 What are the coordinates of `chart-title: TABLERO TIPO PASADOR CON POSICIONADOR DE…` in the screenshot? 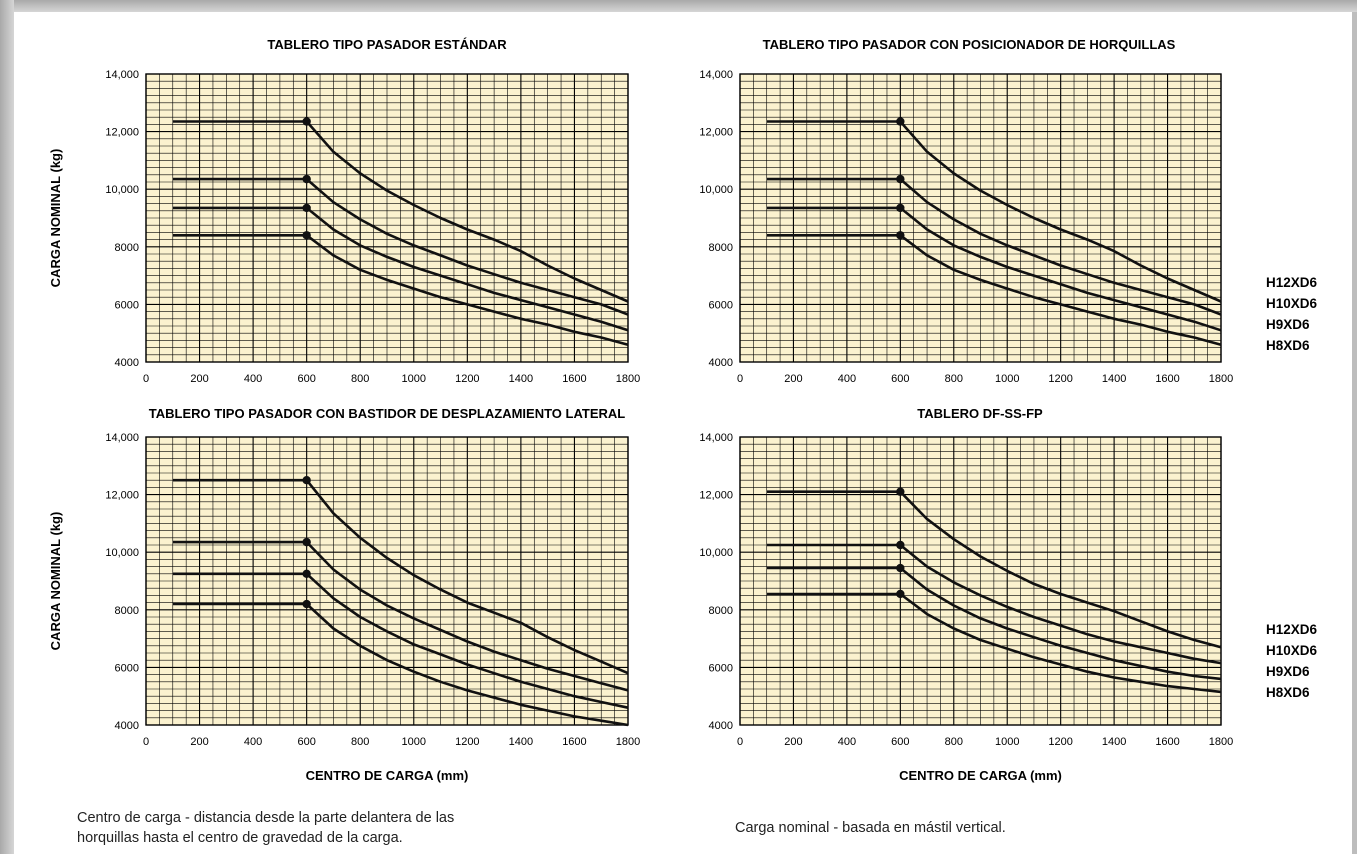 It's located at (969, 44).